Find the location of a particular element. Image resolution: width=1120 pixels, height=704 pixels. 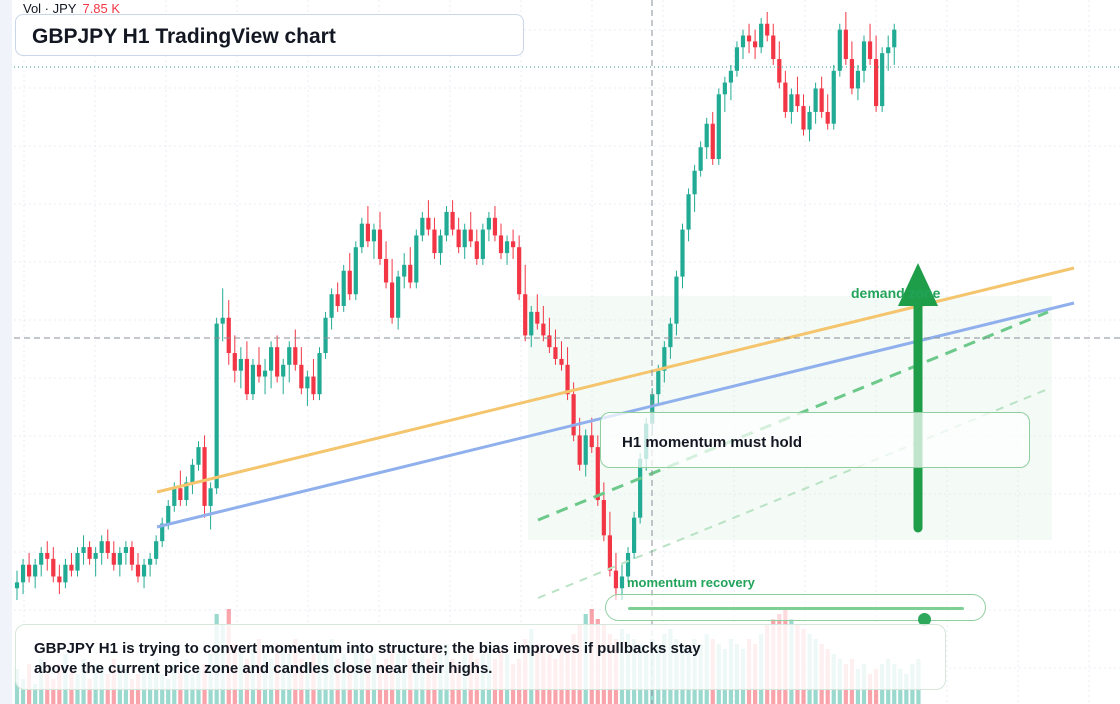

dashed-support-line-faint is located at coordinates (793, 493).